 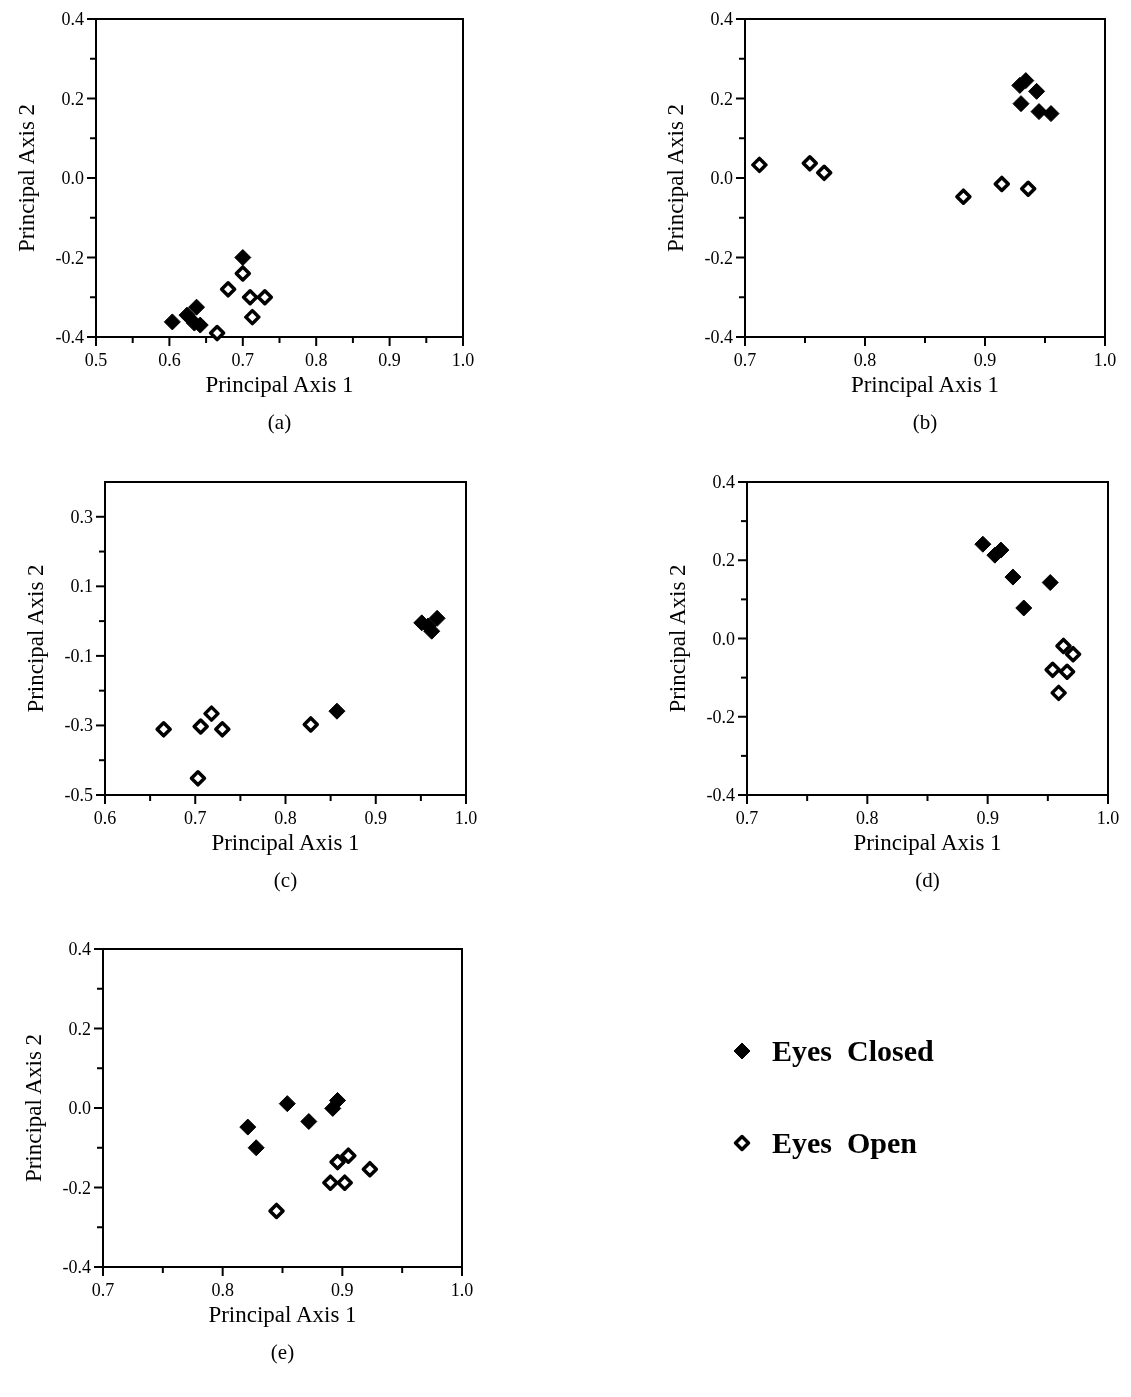 What do you see at coordinates (81, 586) in the screenshot?
I see `y-tick-label: 0.1` at bounding box center [81, 586].